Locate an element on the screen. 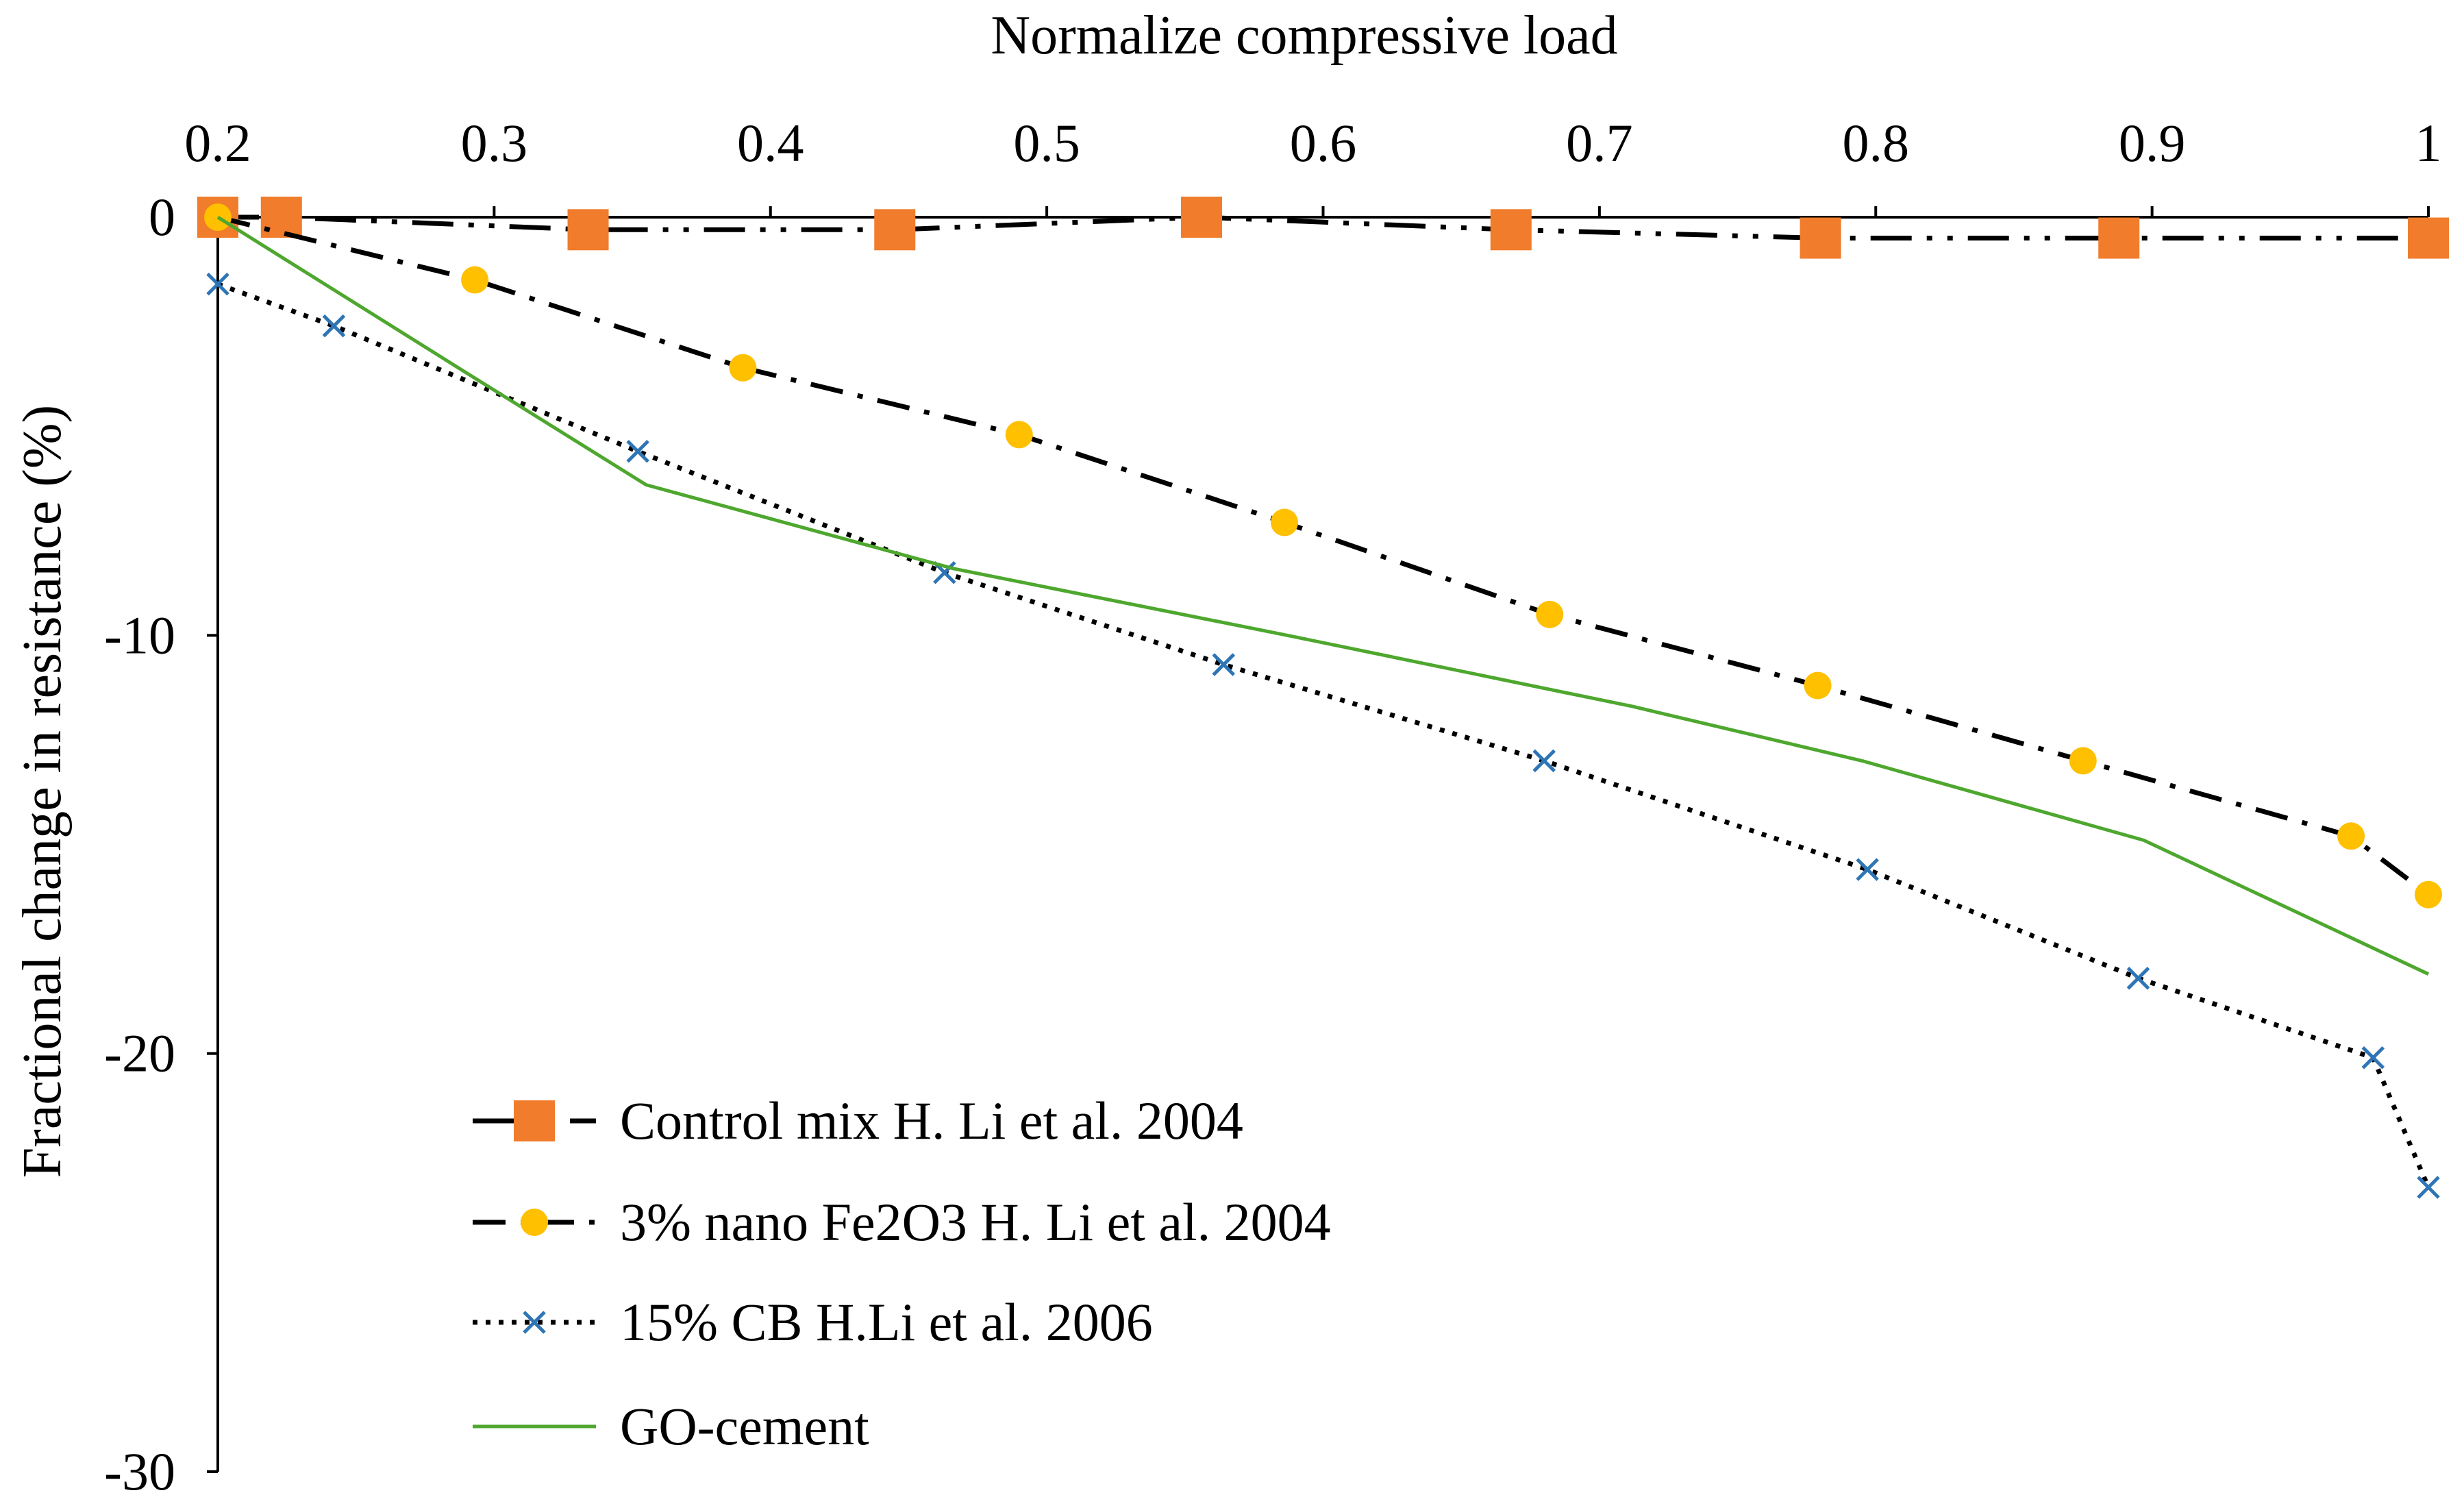  legend-item: GO-cement is located at coordinates (671, 1426).